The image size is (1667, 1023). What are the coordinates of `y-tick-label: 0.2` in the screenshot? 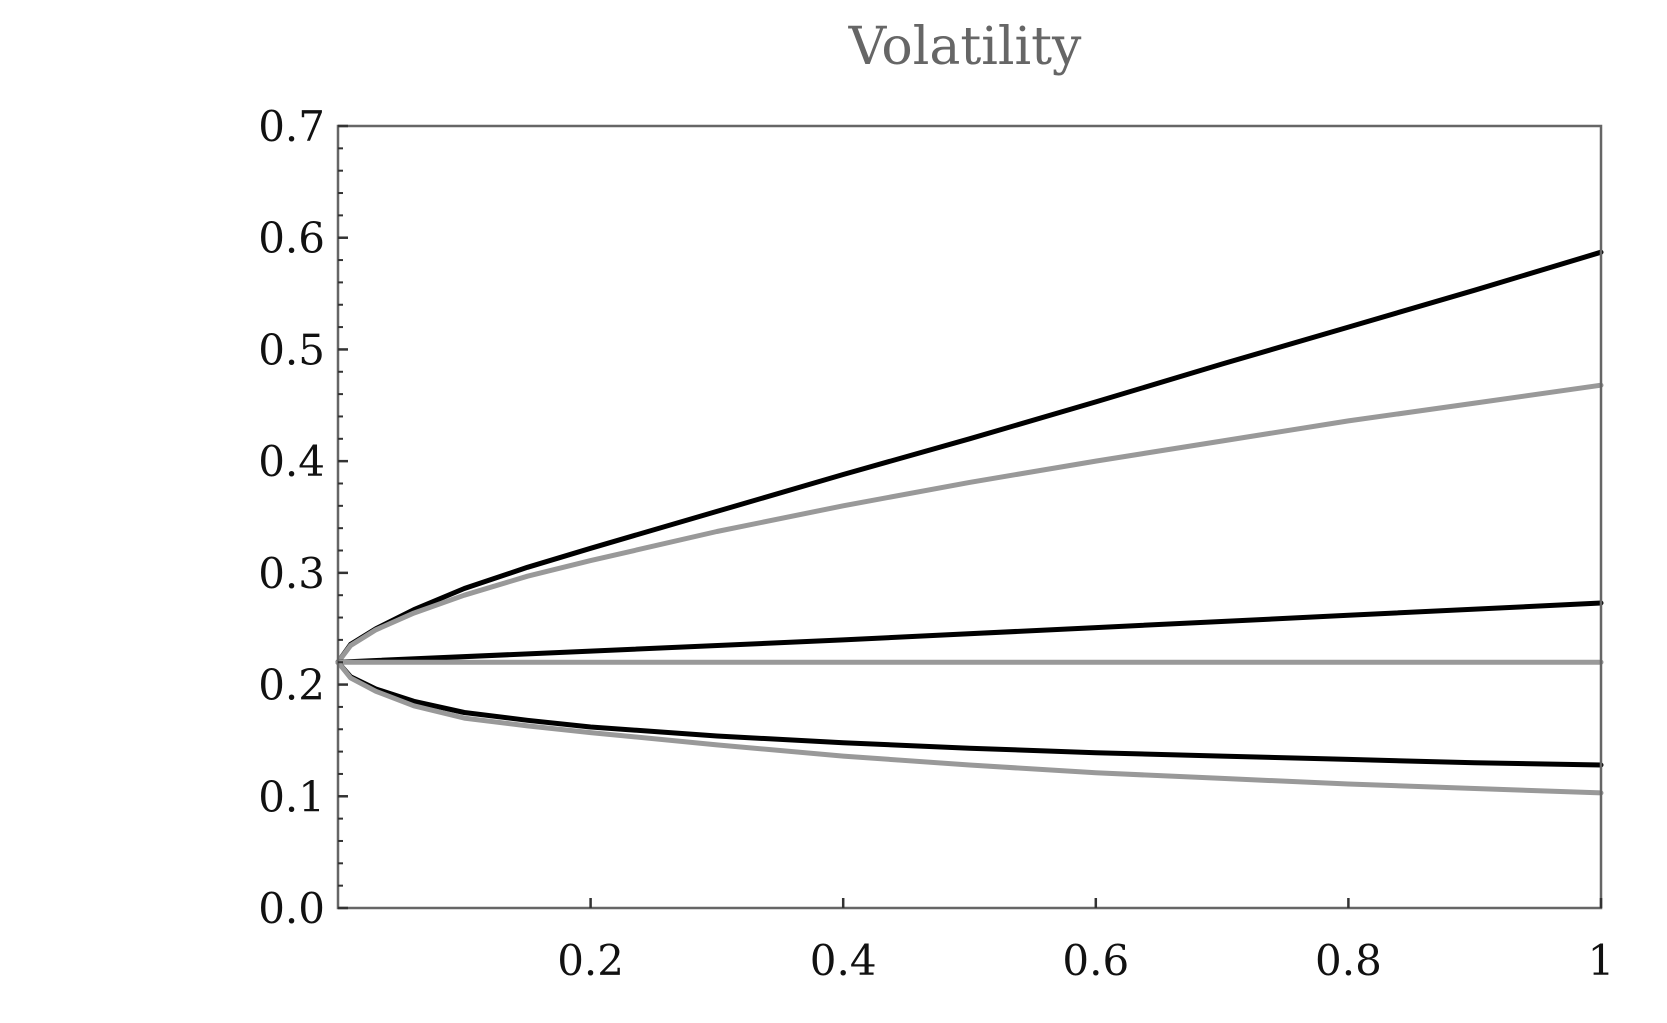 It's located at (291, 685).